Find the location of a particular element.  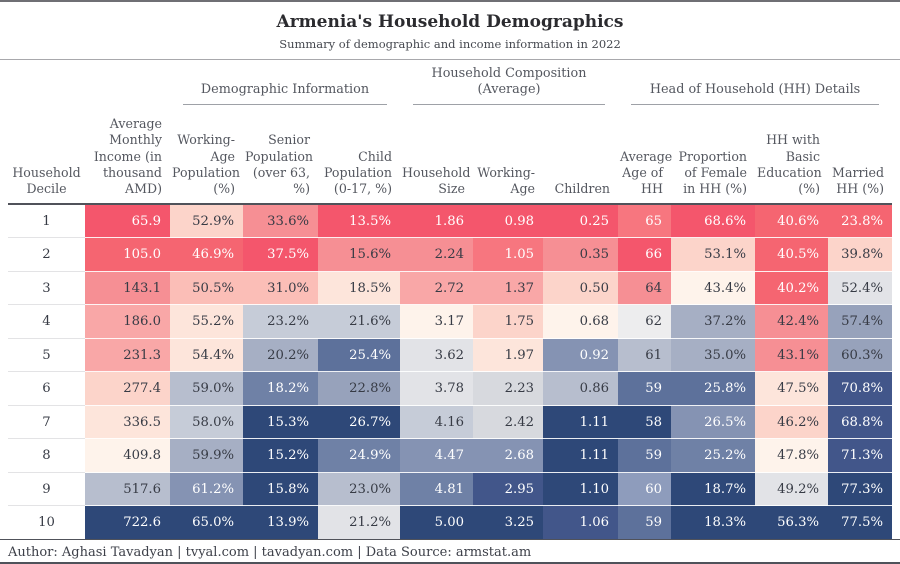

table-cell: 54.4% is located at coordinates (206, 355).